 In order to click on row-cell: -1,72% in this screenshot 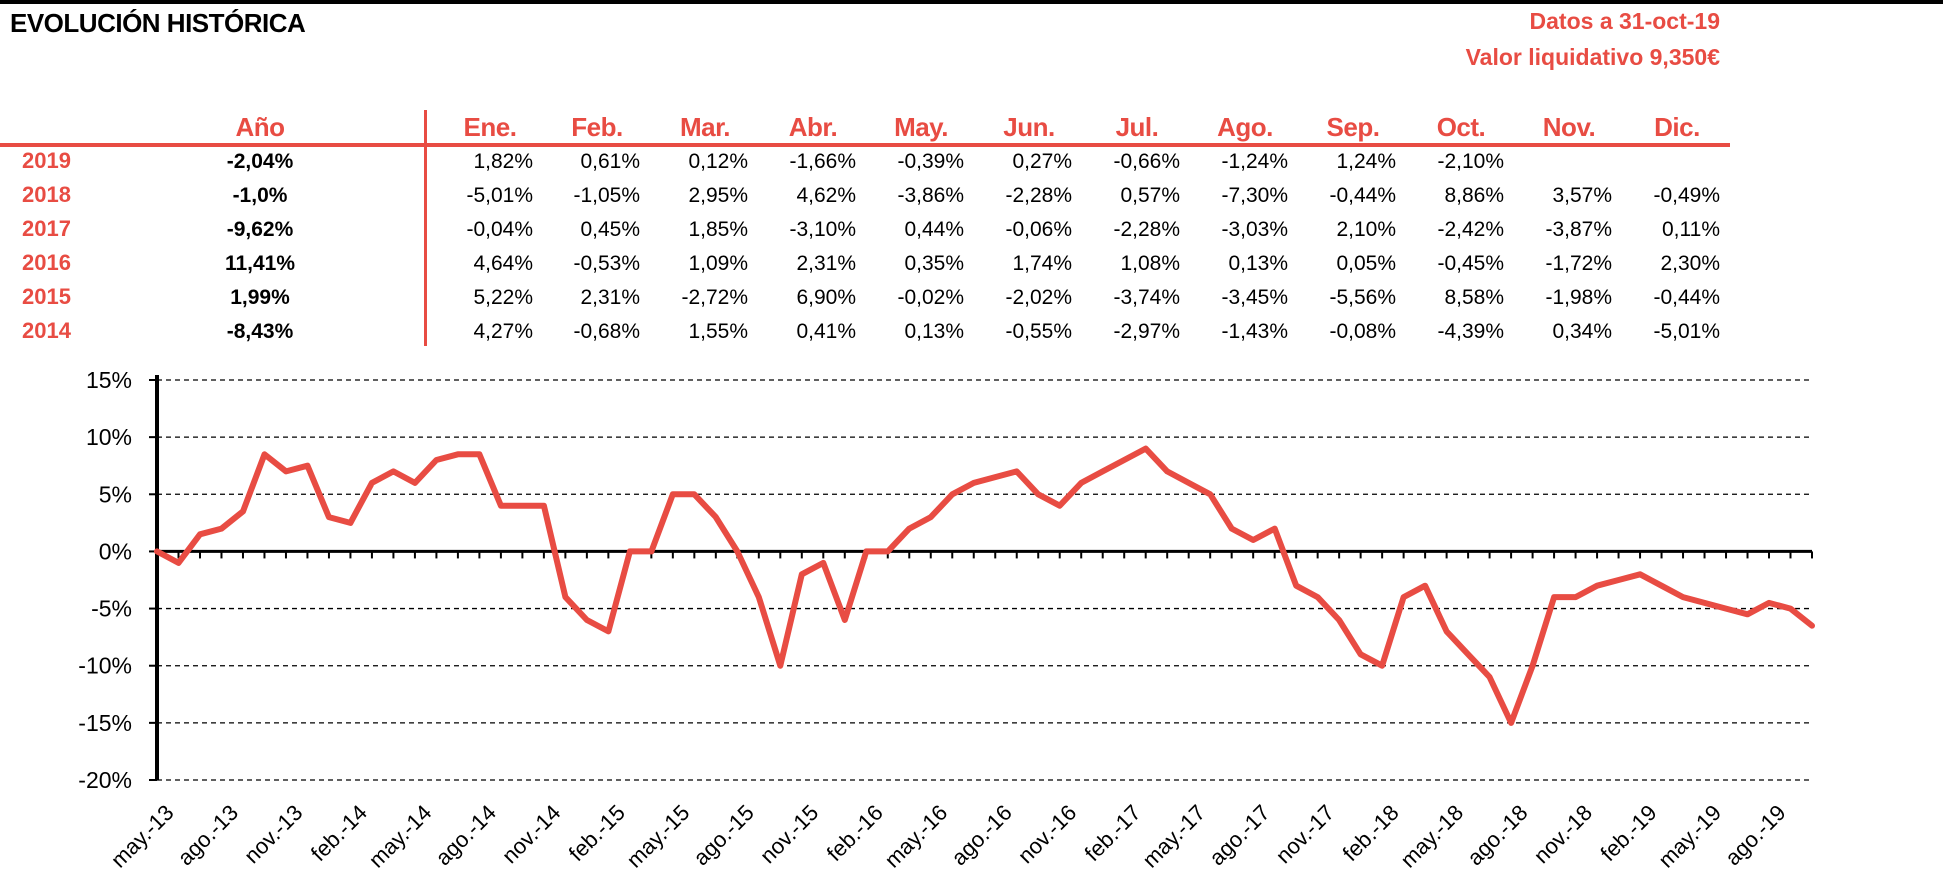, I will do `click(1578, 263)`.